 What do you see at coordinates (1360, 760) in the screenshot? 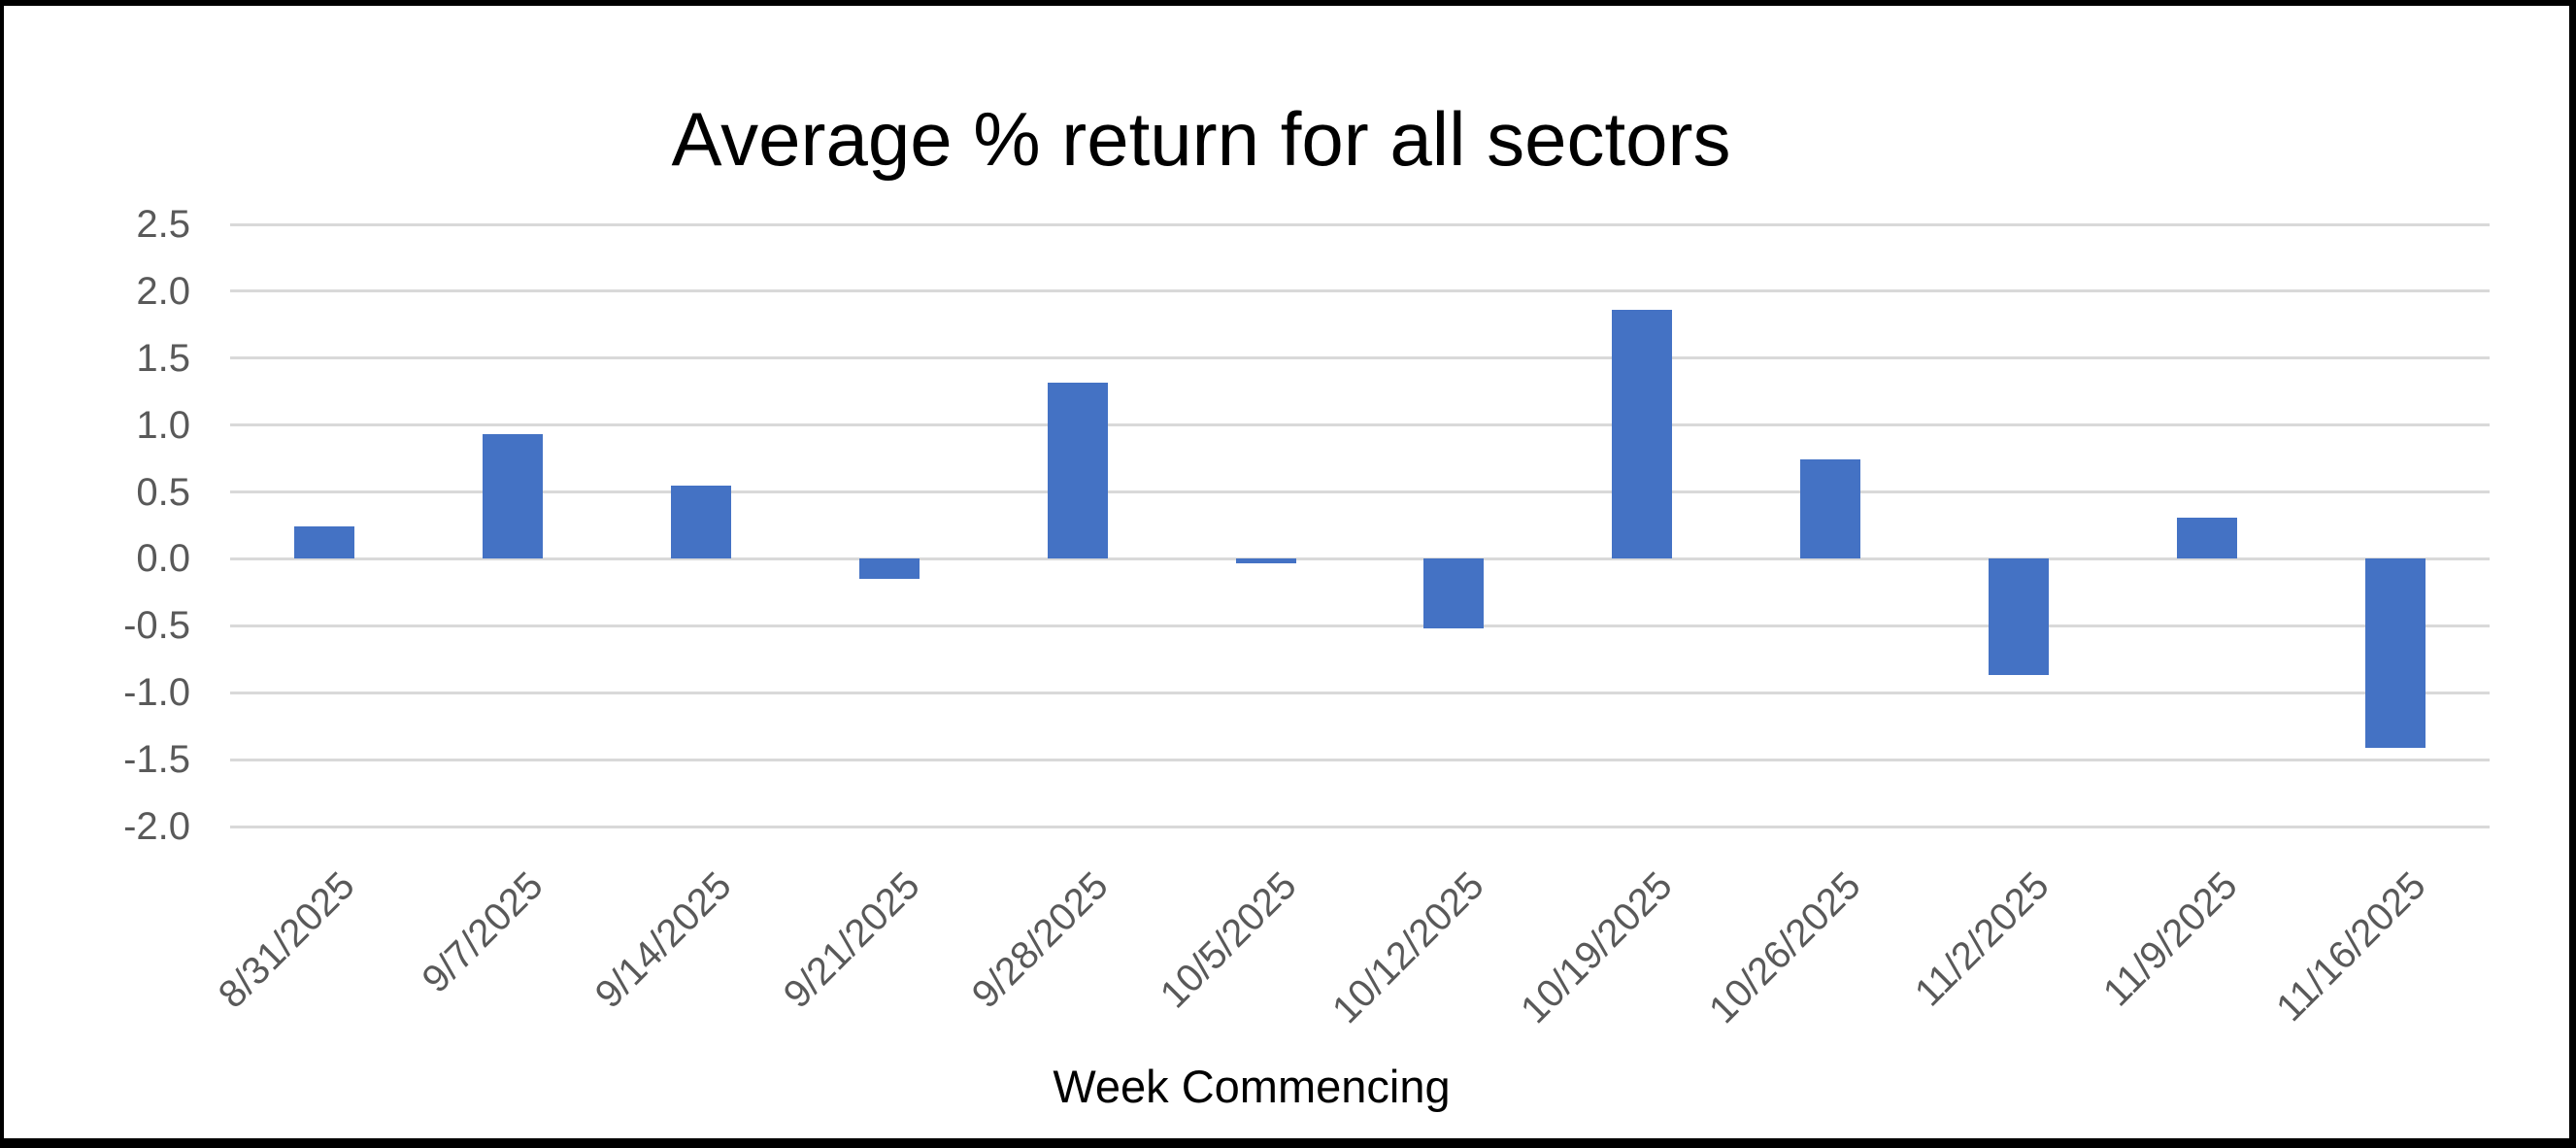
I see `gridline-y--1.5` at bounding box center [1360, 760].